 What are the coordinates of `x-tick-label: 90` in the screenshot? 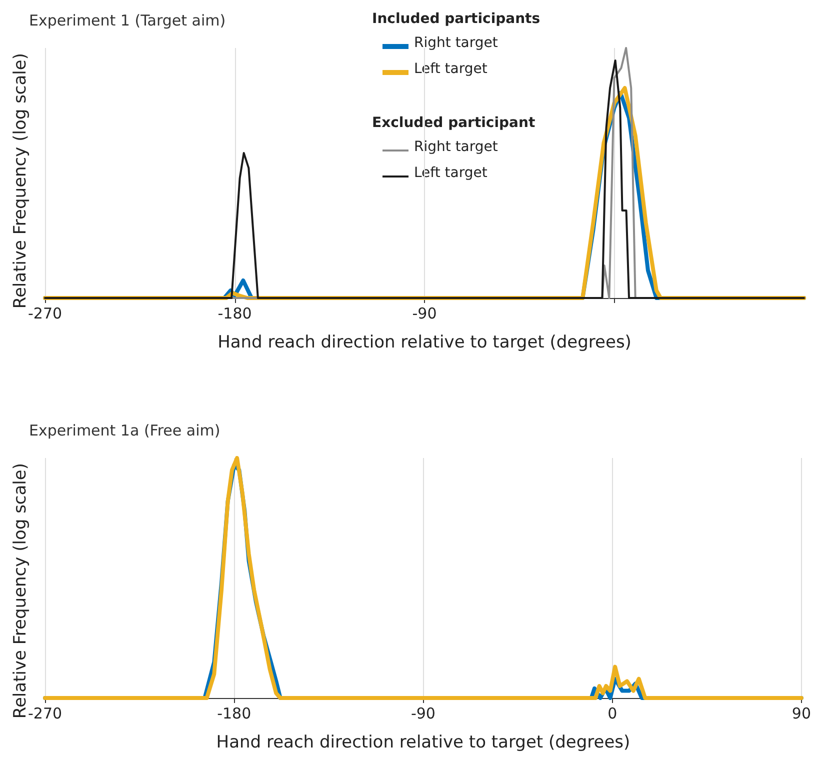 It's located at (802, 713).